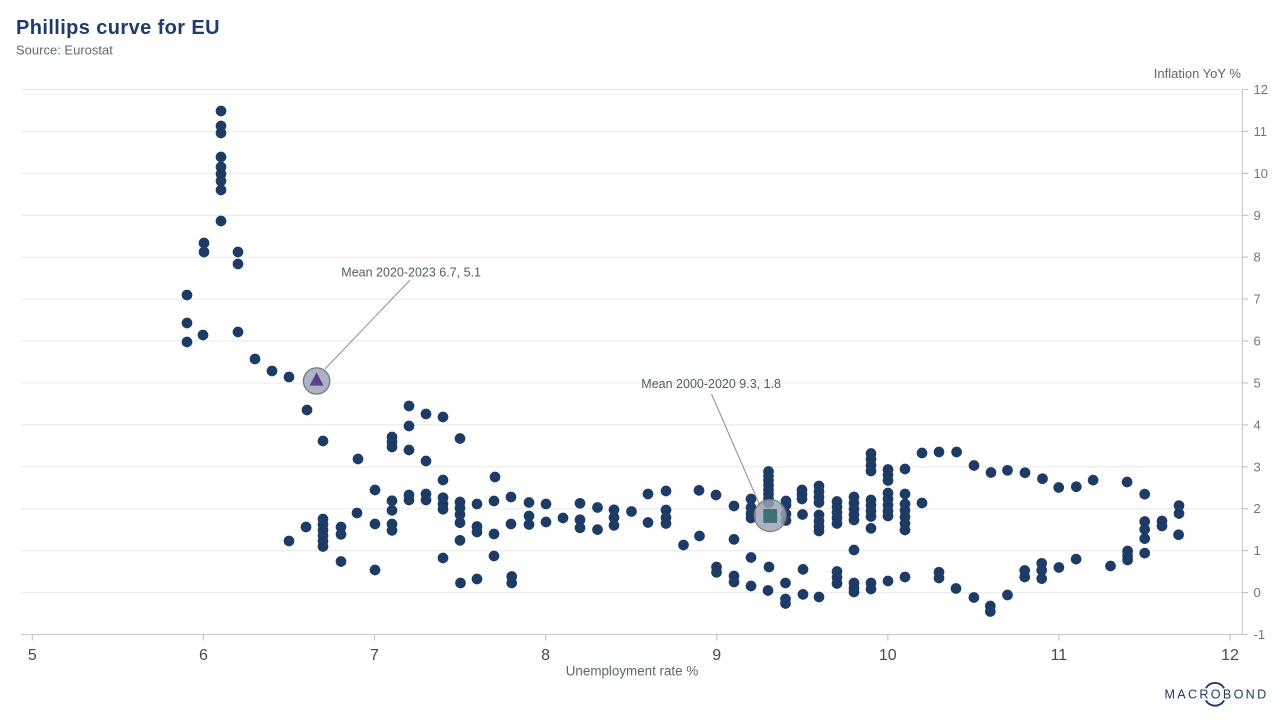 The height and width of the screenshot is (720, 1280). Describe the element at coordinates (1257, 592) in the screenshot. I see `svg-text: 0` at that location.